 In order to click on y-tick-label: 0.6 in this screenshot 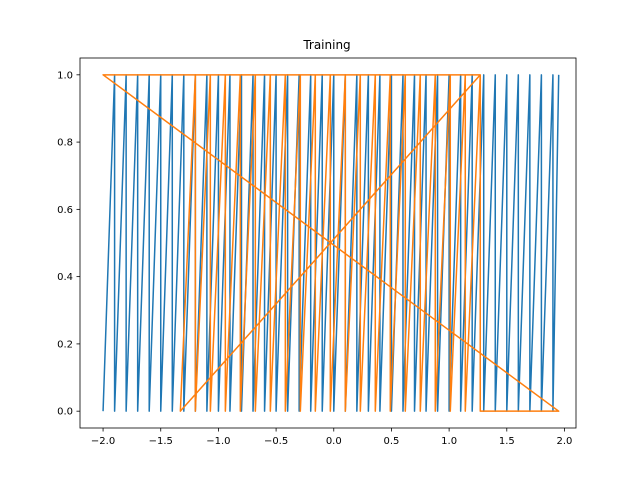, I will do `click(65, 210)`.